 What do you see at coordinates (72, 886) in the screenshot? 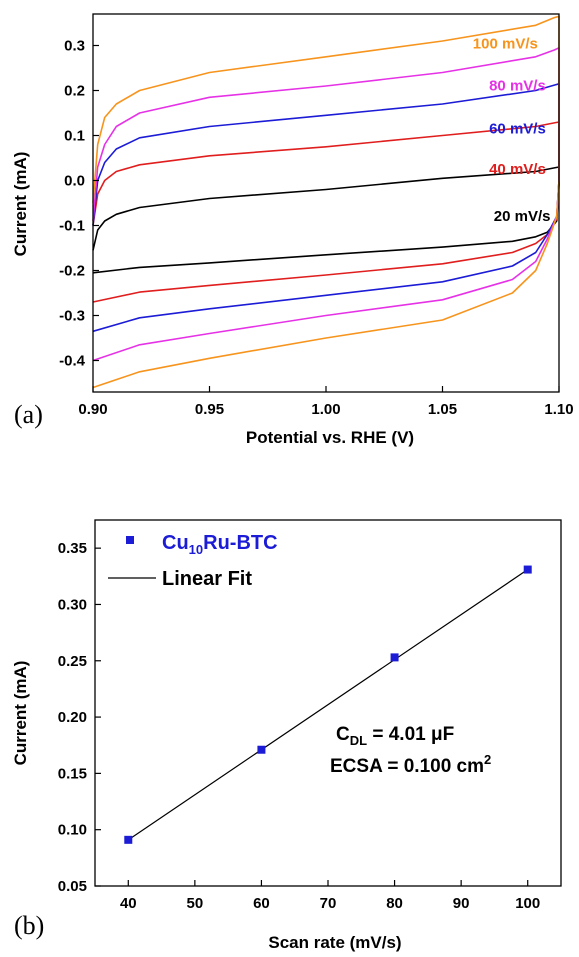
I see `y-tick-label: 0.05` at bounding box center [72, 886].